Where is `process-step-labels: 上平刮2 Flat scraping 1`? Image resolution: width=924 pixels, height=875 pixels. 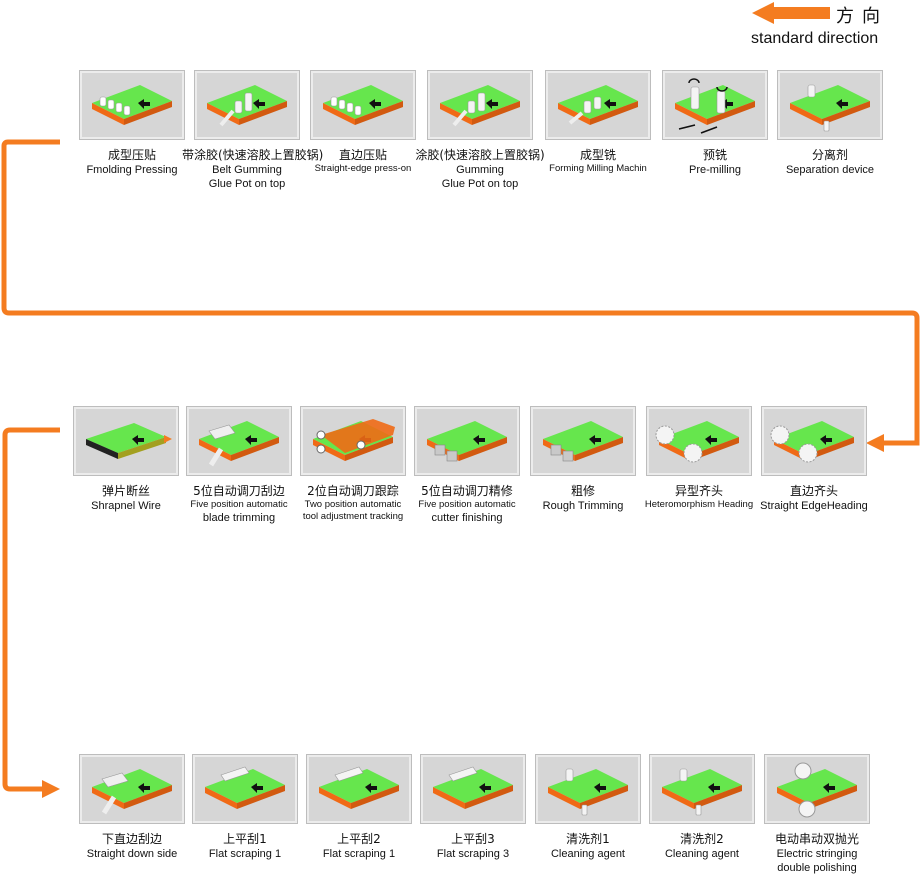 process-step-labels: 上平刮2 Flat scraping 1 is located at coordinates (359, 846).